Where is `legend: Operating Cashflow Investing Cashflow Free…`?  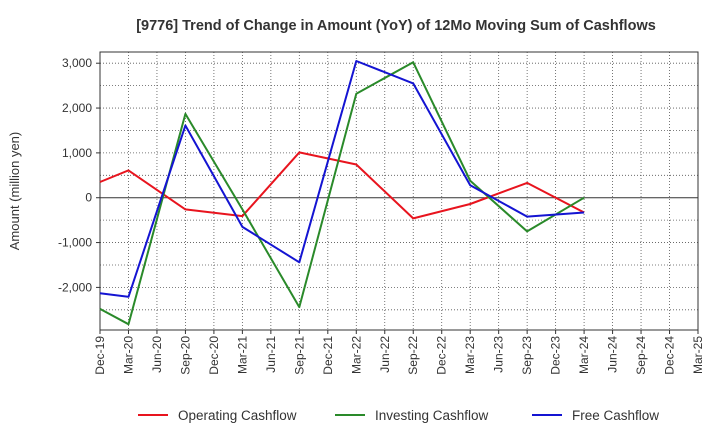 legend: Operating Cashflow Investing Cashflow Free… is located at coordinates (398, 415).